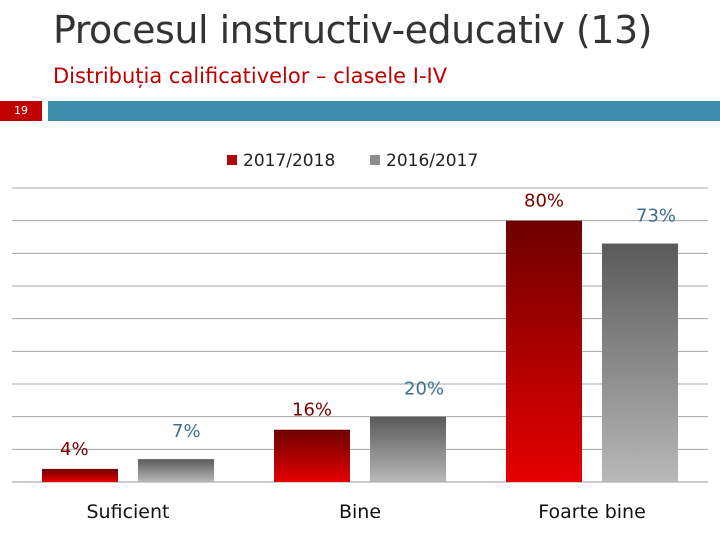 Image resolution: width=720 pixels, height=540 pixels. What do you see at coordinates (312, 410) in the screenshot?
I see `data-label: 16%` at bounding box center [312, 410].